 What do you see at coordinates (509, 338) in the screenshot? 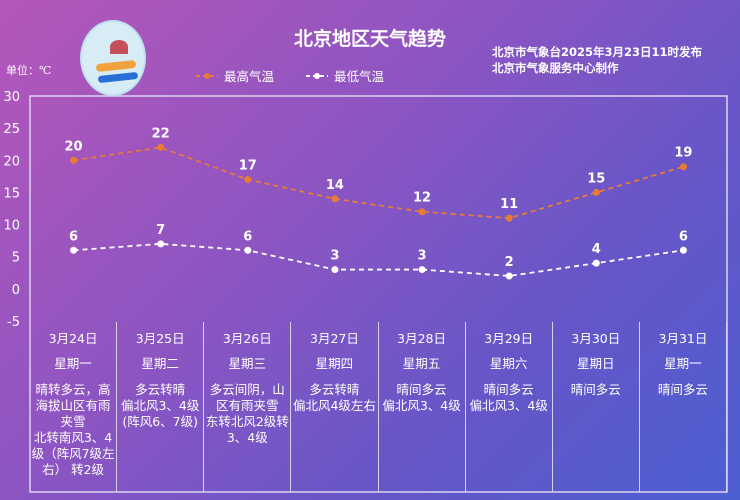
I see `day-date: 3月29日` at bounding box center [509, 338].